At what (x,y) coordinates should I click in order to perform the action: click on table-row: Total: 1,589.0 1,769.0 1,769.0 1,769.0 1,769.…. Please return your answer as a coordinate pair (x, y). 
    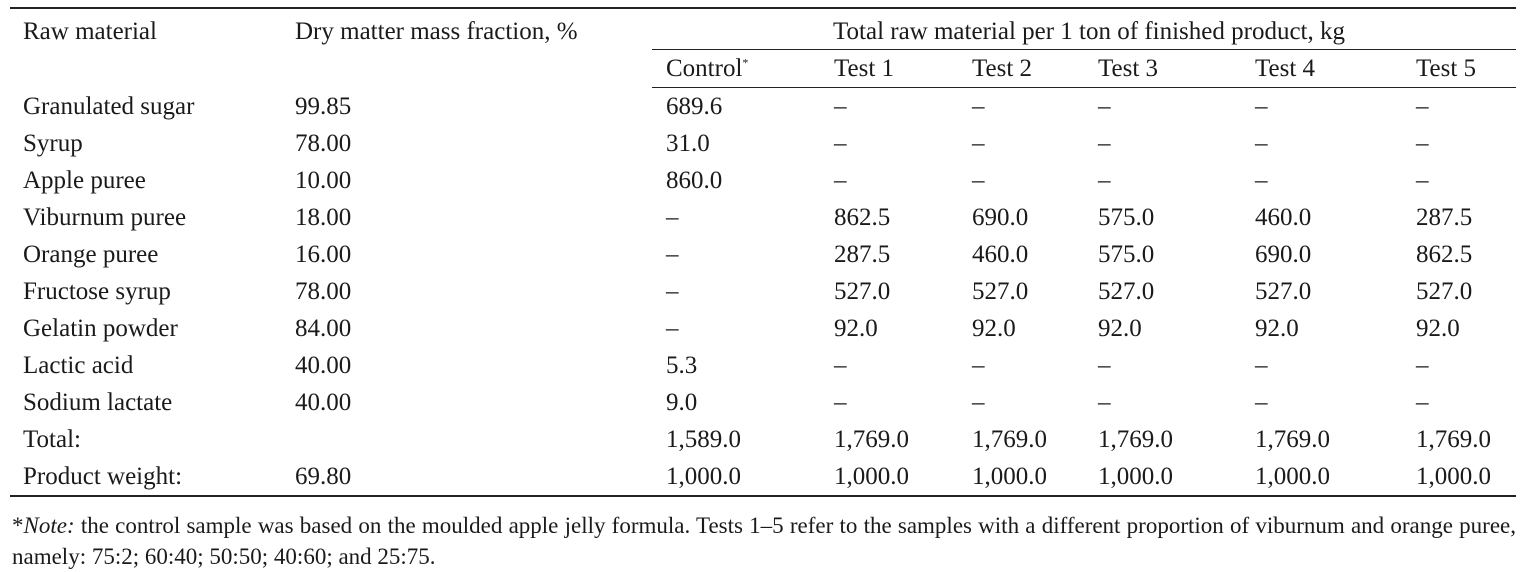
    Looking at the image, I should click on (763, 439).